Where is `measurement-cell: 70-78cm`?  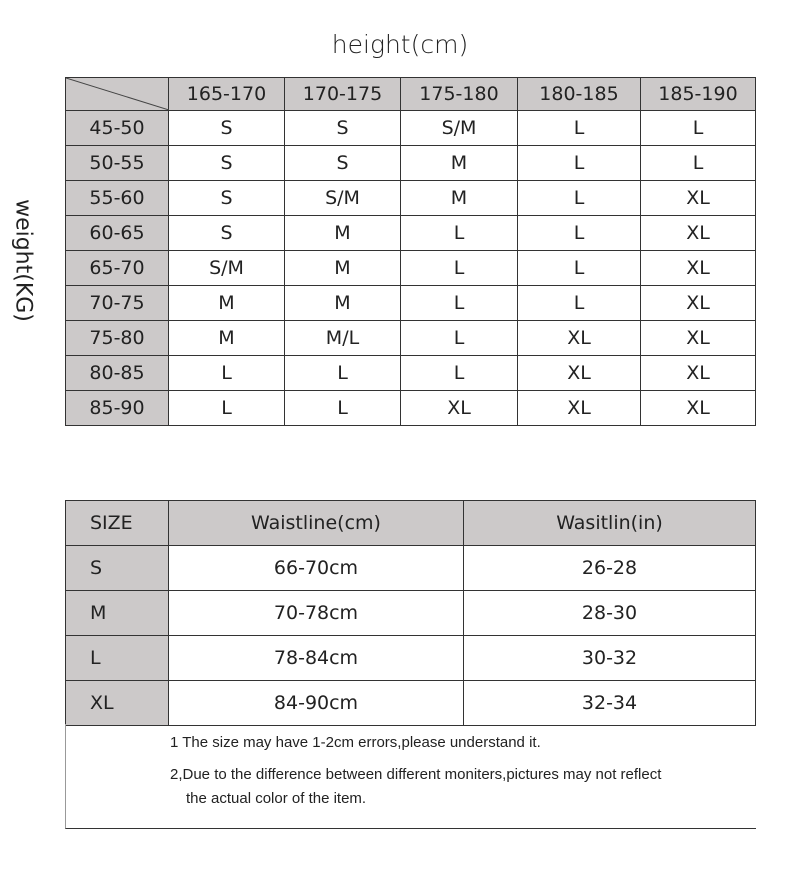
measurement-cell: 70-78cm is located at coordinates (316, 613).